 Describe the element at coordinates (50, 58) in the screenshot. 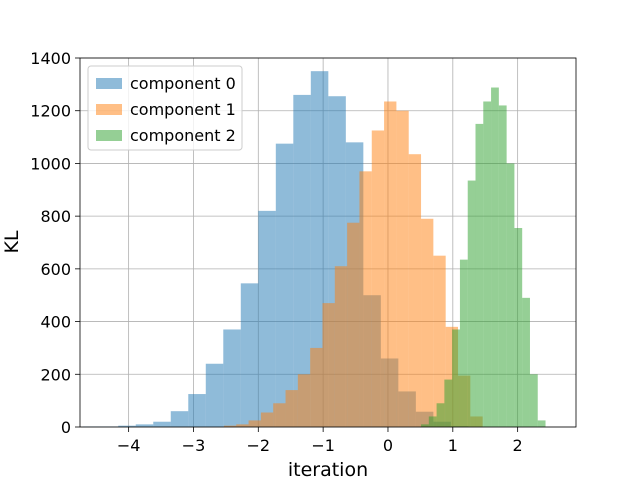

I see `y-tick-label-7: 1400` at that location.